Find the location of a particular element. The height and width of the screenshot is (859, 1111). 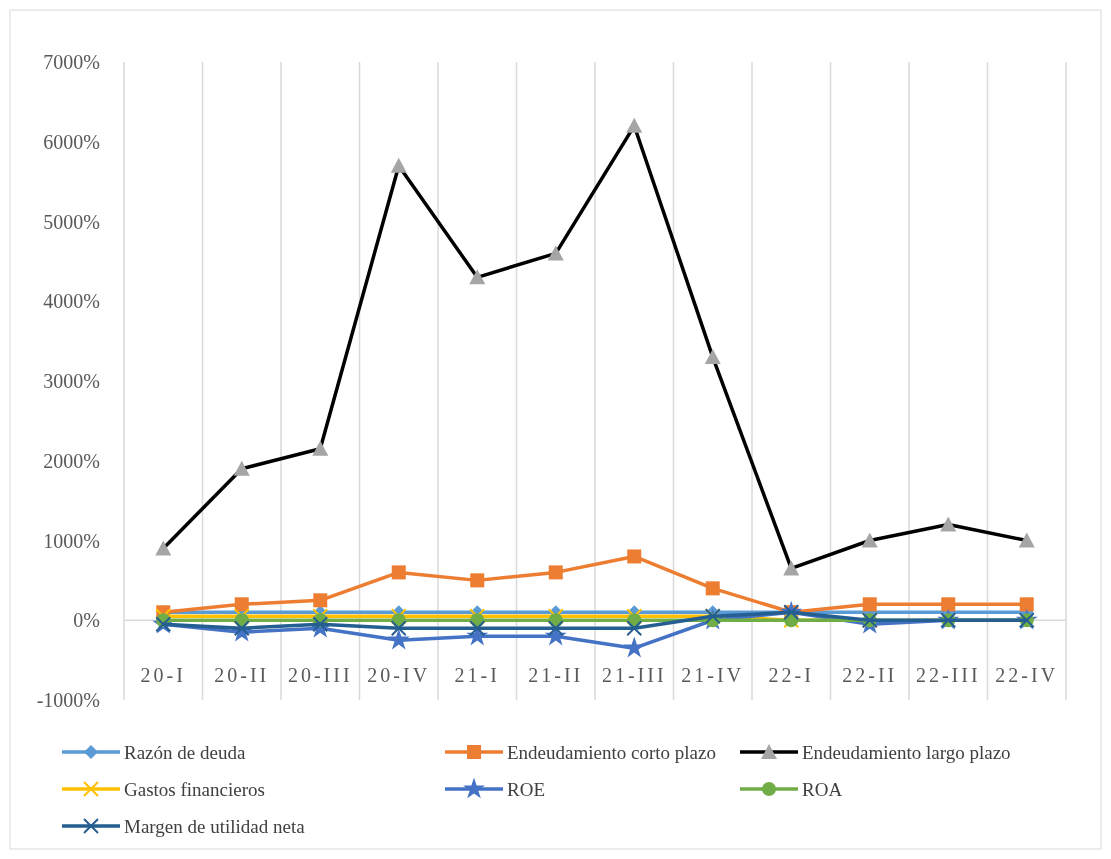

x-tick-label: 21-III is located at coordinates (634, 675).